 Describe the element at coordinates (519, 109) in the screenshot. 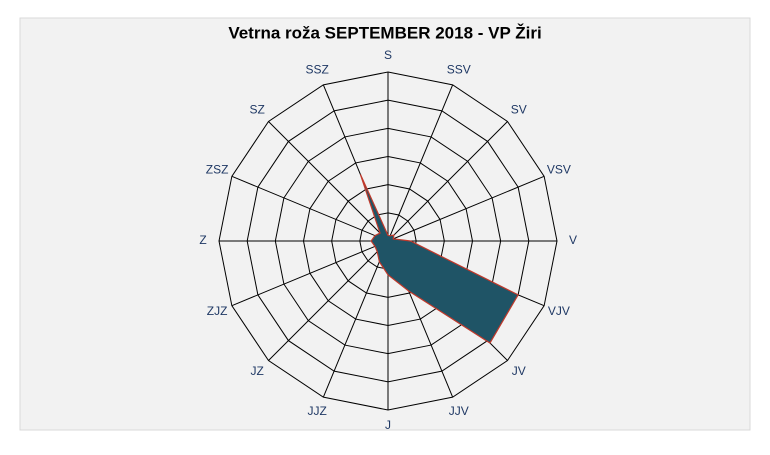

I see `axis-label: SV` at that location.